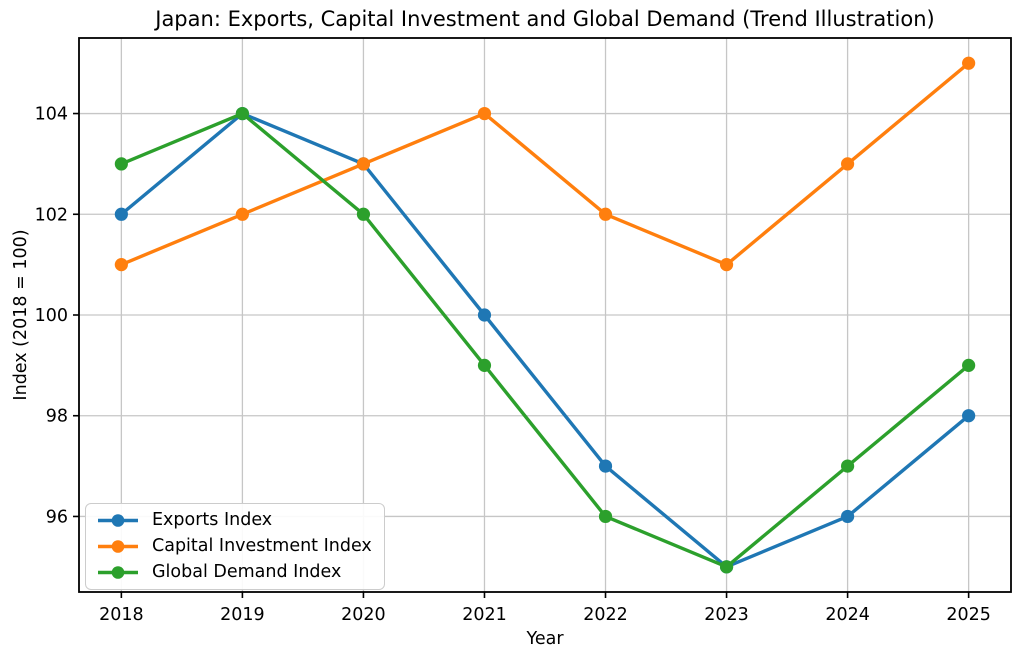  I want to click on data-point-global-demand-index-2024, so click(847, 466).